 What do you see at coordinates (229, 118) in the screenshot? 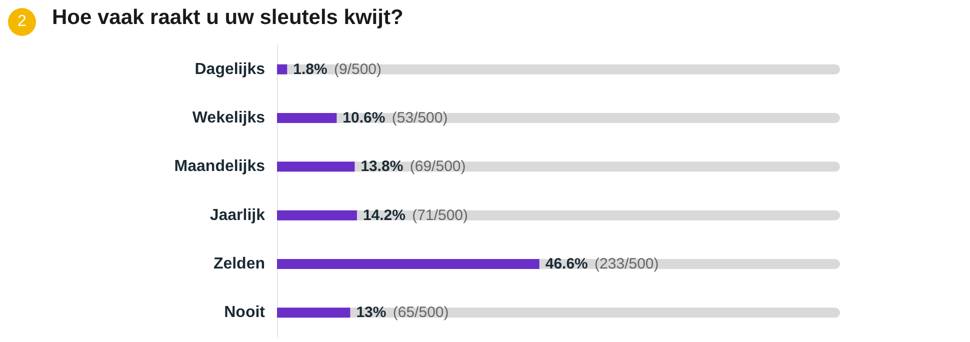
I see `y-tick-label: Wekelijks` at bounding box center [229, 118].